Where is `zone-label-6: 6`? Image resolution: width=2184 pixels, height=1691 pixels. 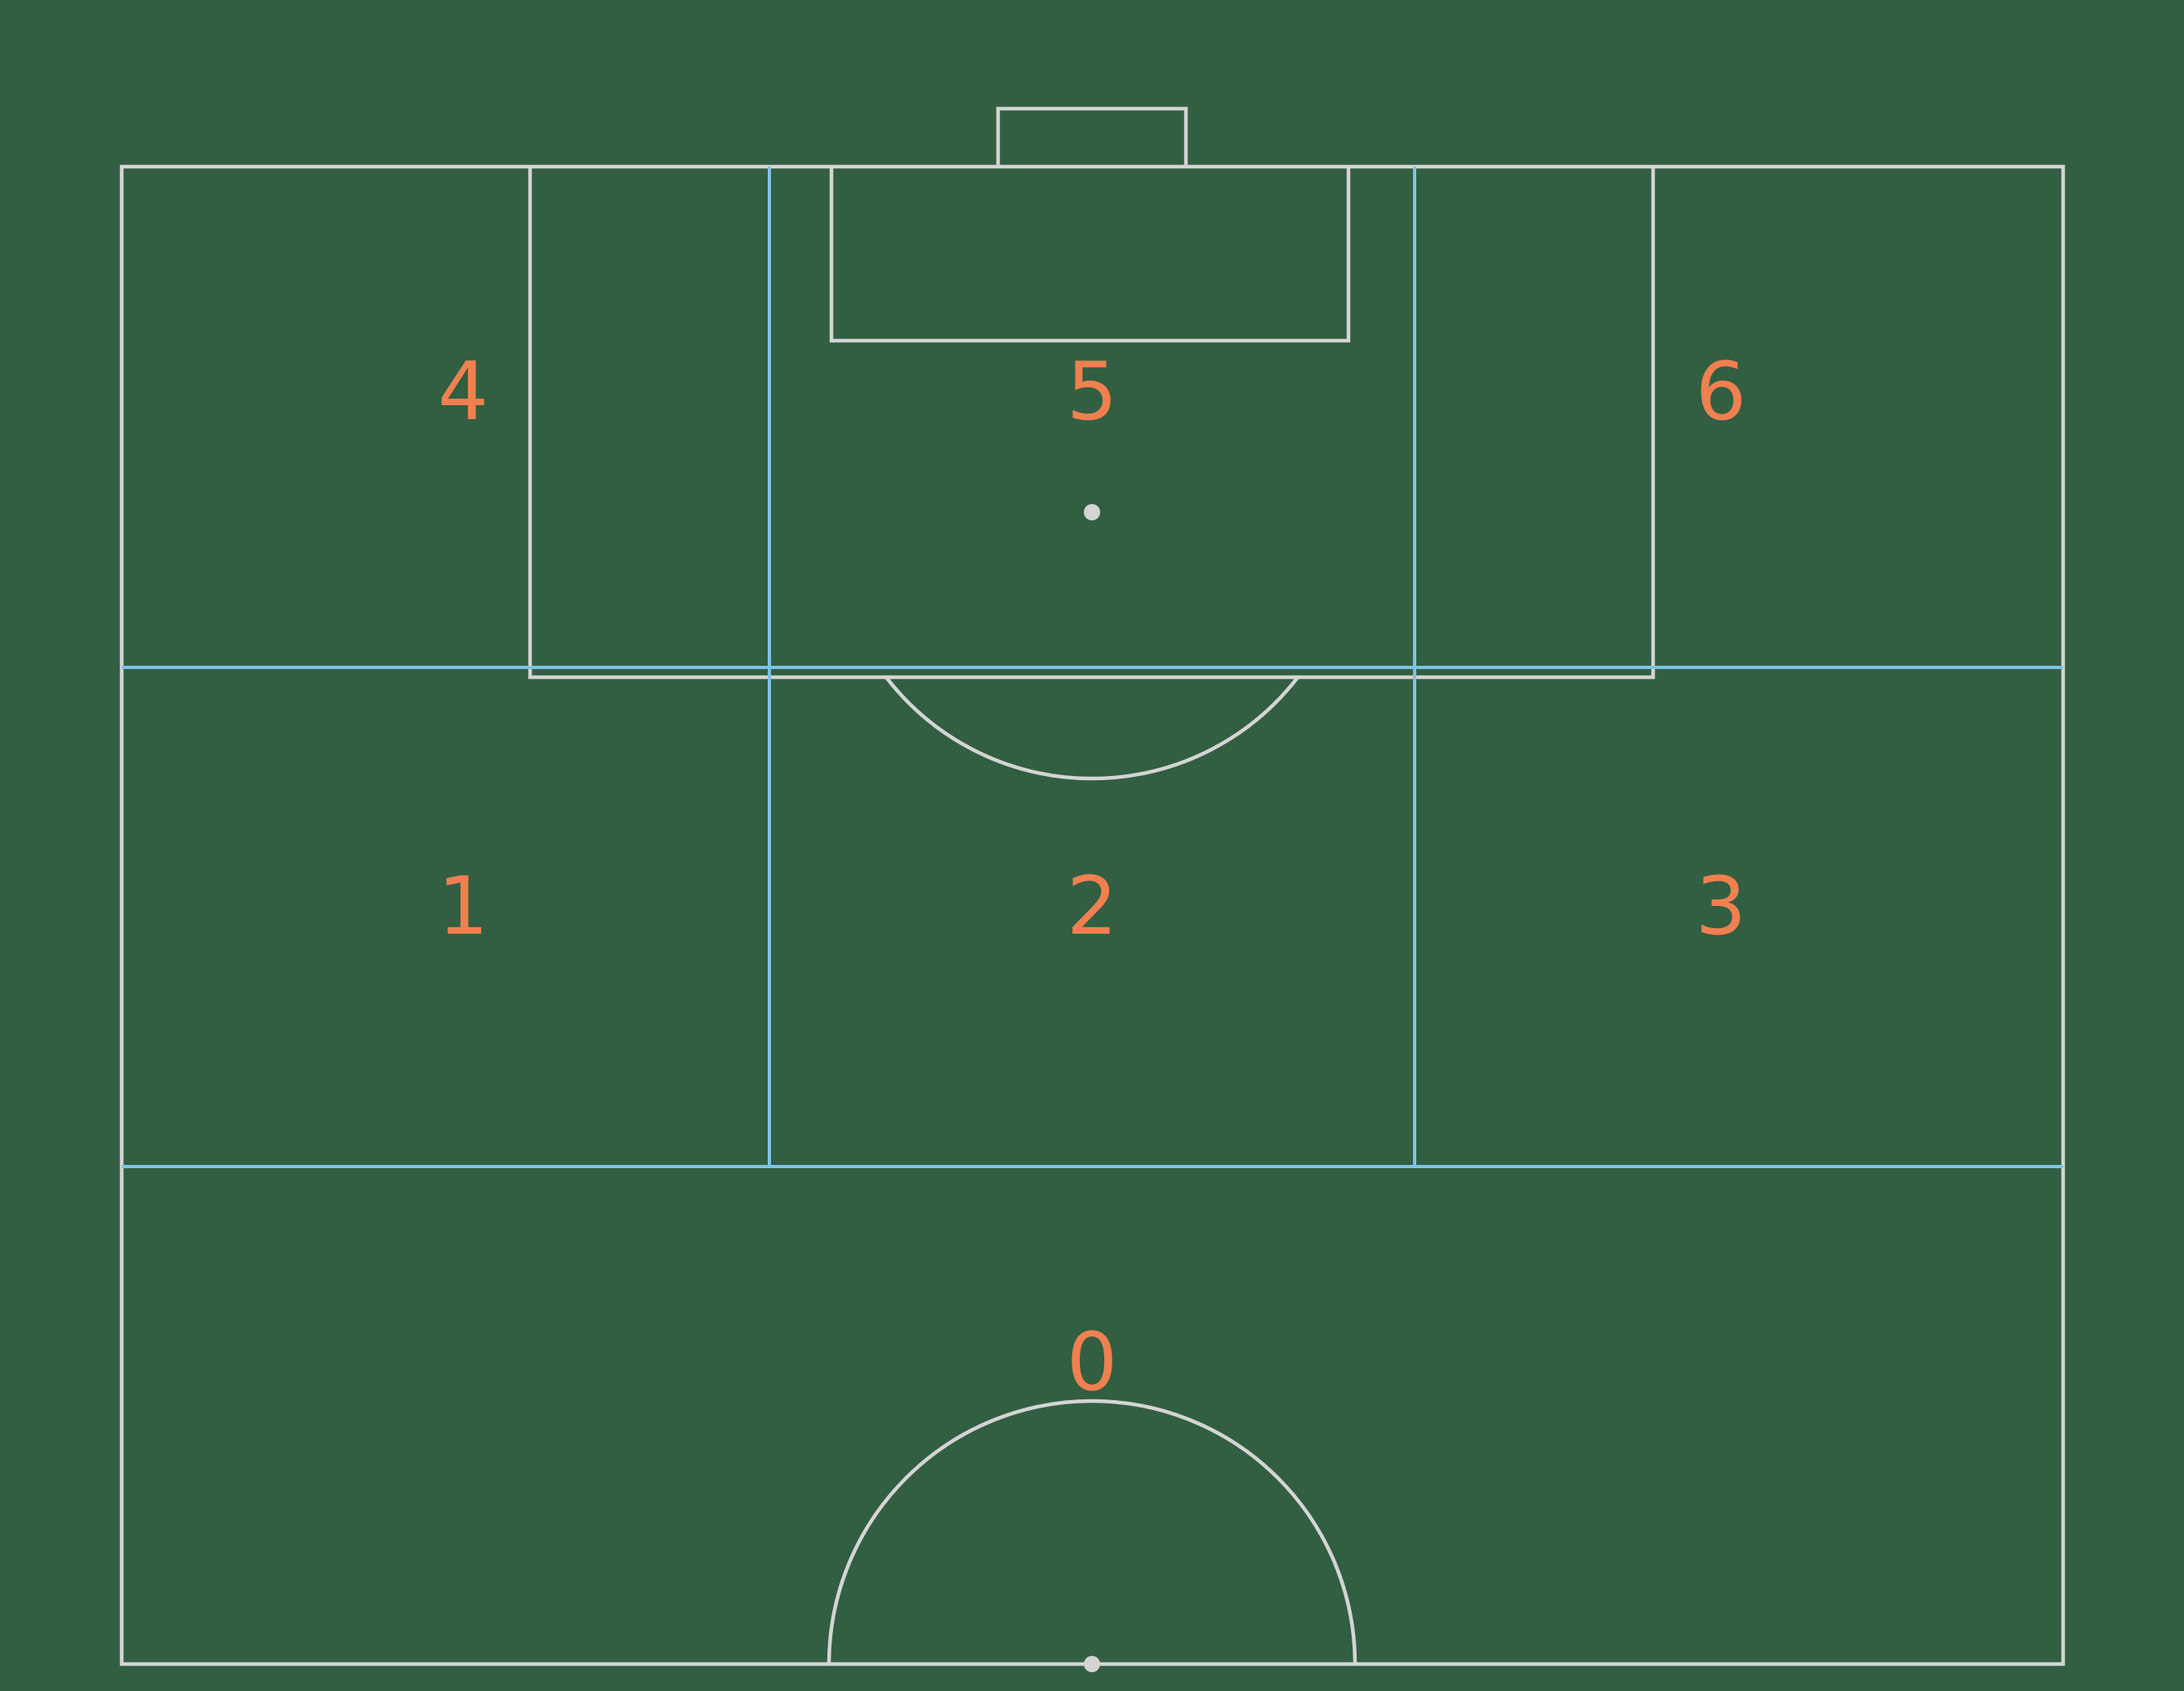 zone-label-6: 6 is located at coordinates (1721, 392).